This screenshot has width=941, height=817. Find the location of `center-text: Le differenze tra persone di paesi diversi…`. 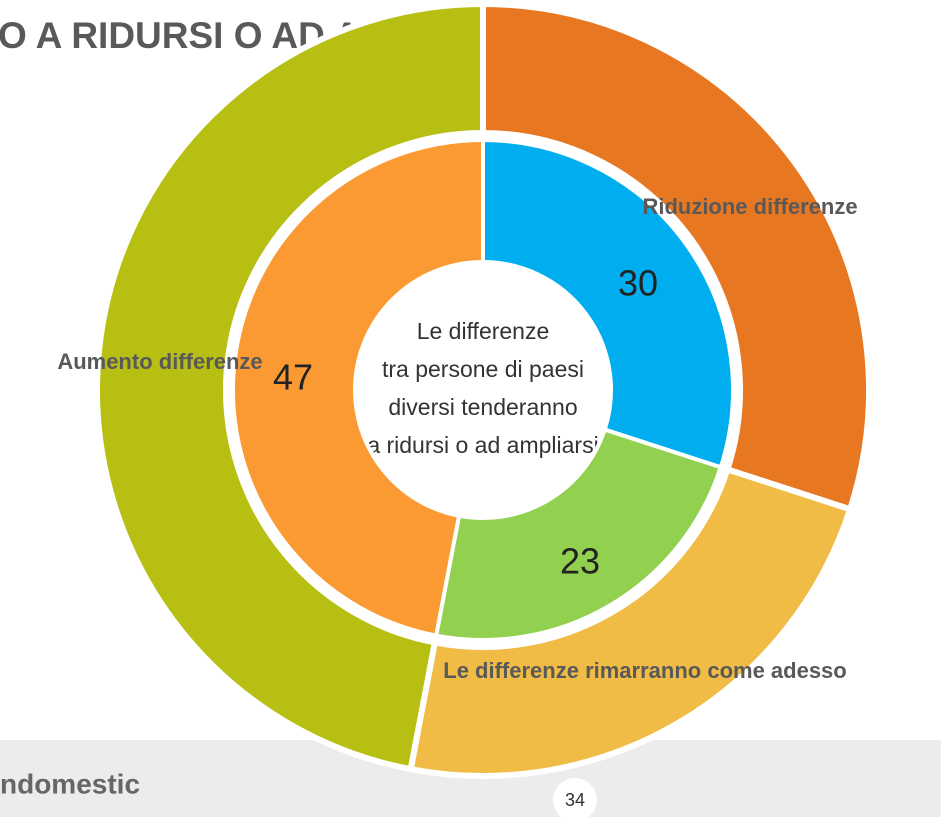

center-text: Le differenze tra persone di paesi diversi… is located at coordinates (482, 388).